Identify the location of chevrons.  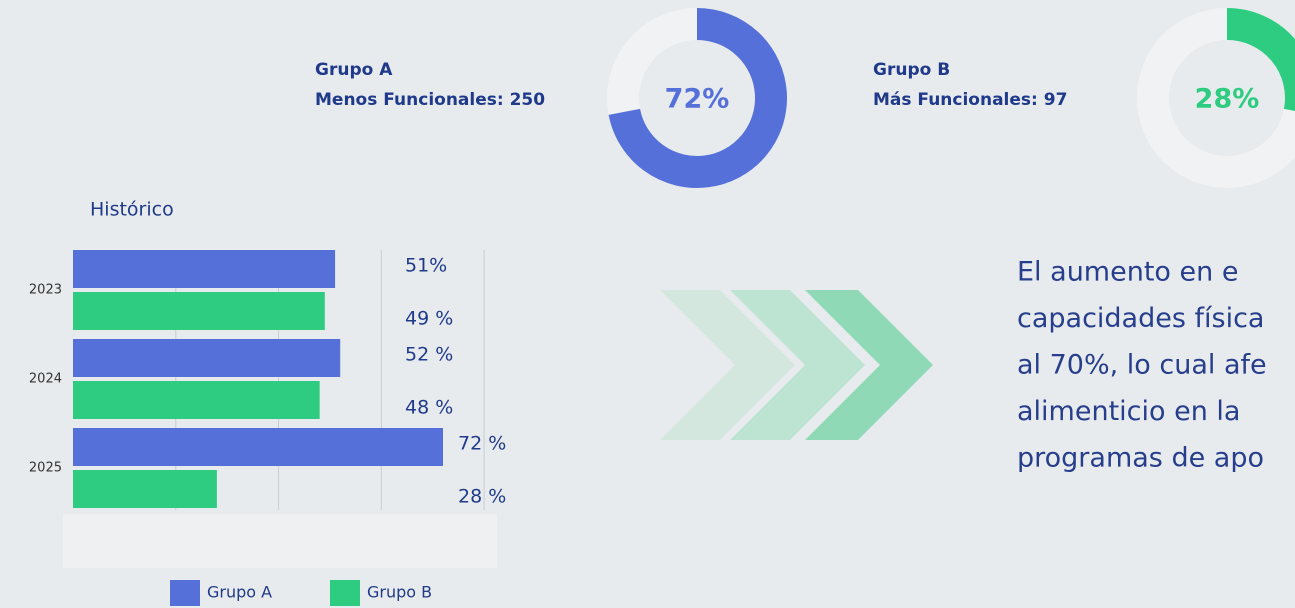
(796, 365).